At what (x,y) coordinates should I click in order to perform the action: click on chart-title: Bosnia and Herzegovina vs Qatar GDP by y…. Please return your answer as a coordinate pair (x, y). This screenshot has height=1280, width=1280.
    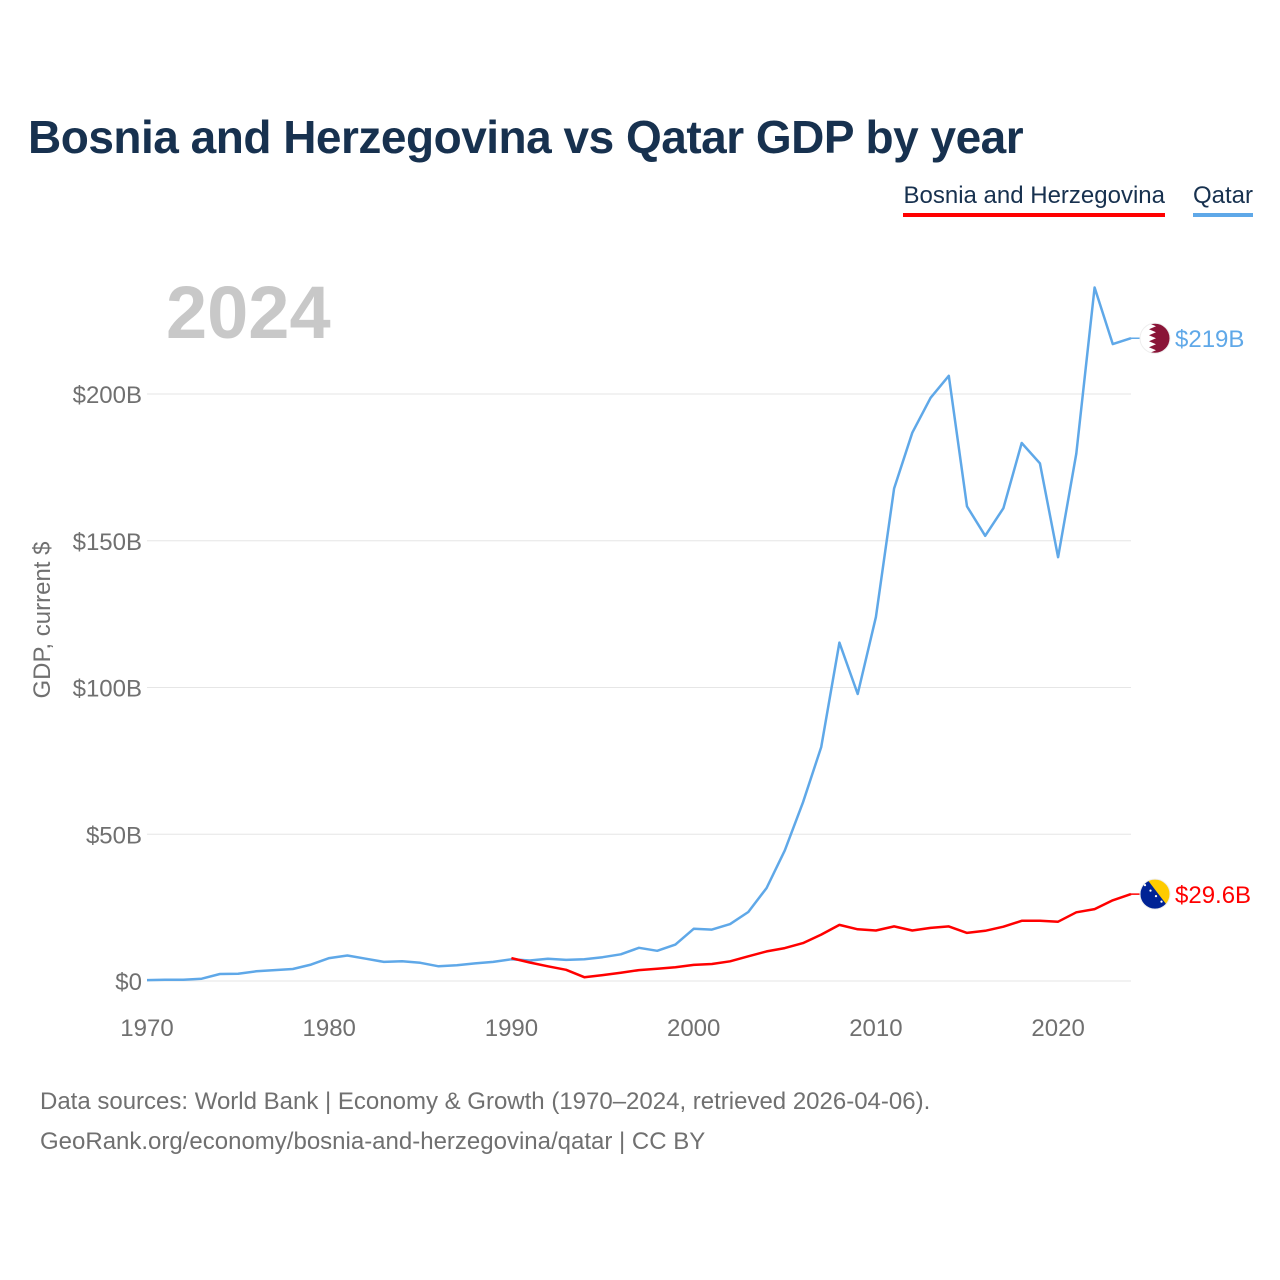
    Looking at the image, I should click on (526, 137).